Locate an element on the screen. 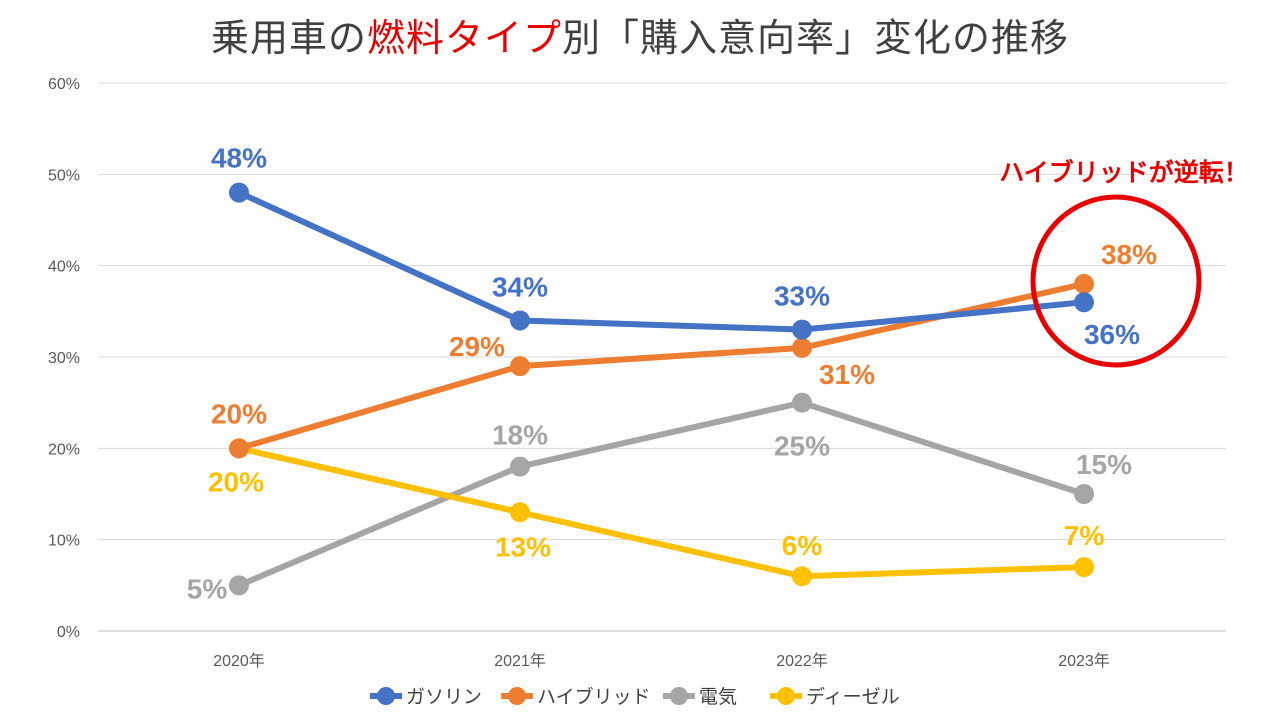  x-tick-label: 2021年 is located at coordinates (520, 661).